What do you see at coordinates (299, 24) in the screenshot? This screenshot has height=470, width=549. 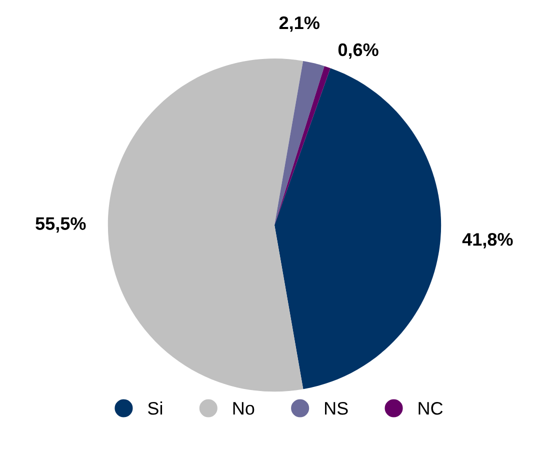 I see `data-label: 2,1%` at bounding box center [299, 24].